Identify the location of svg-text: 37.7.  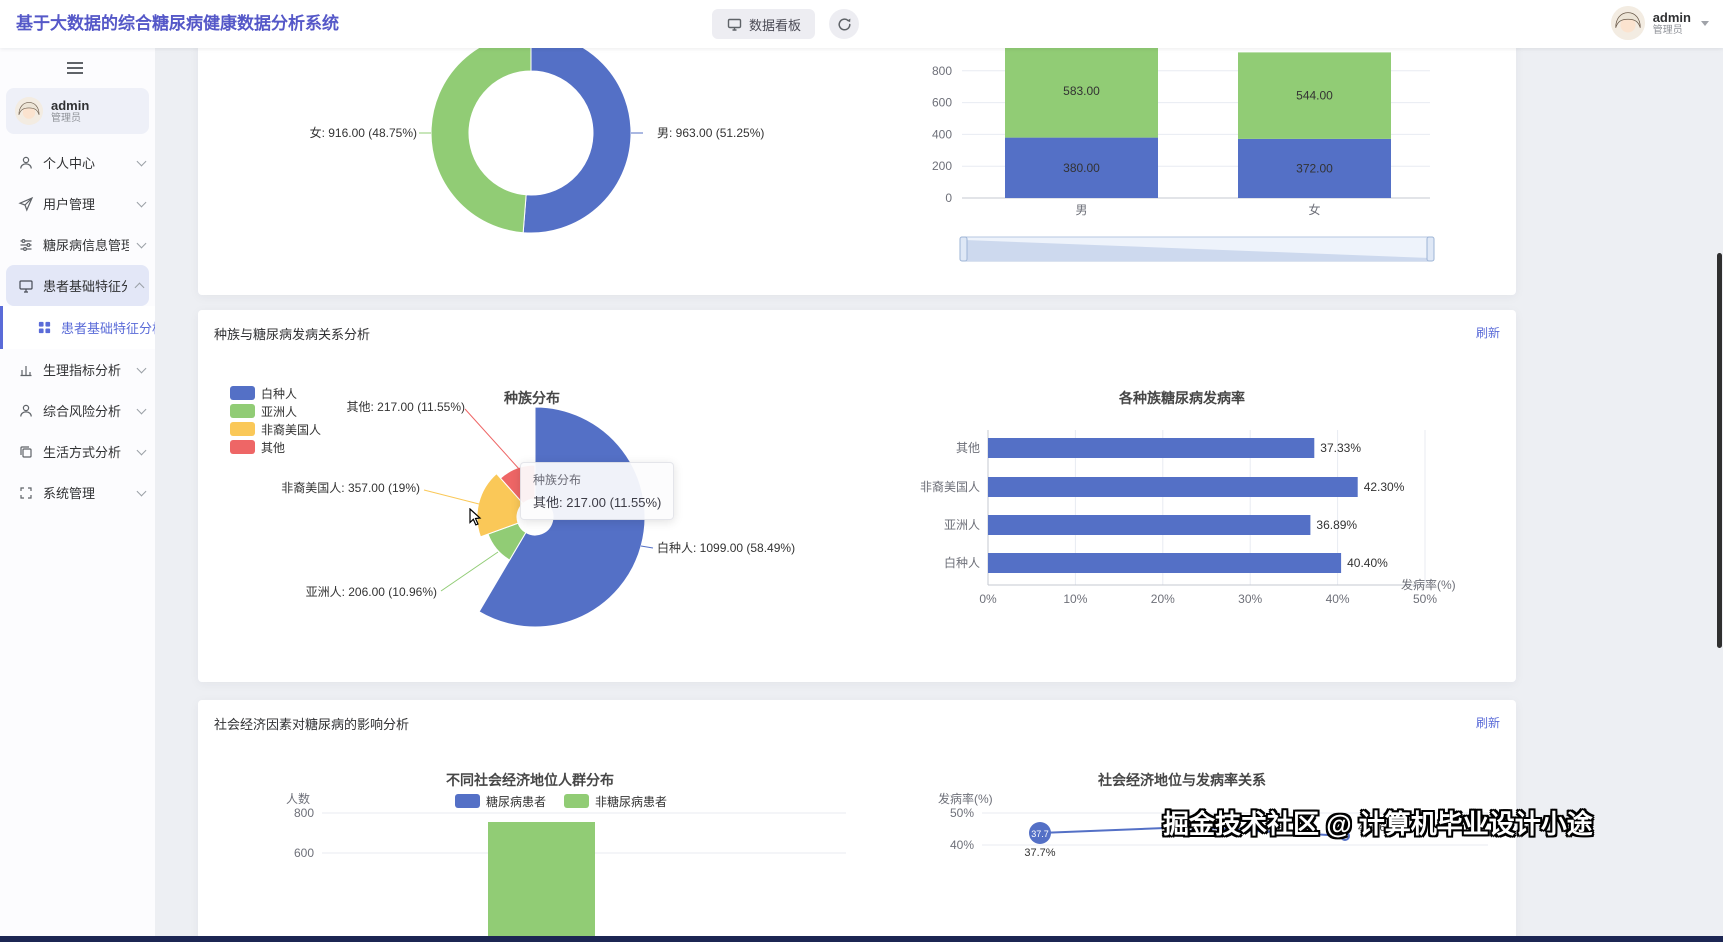
(1040, 834).